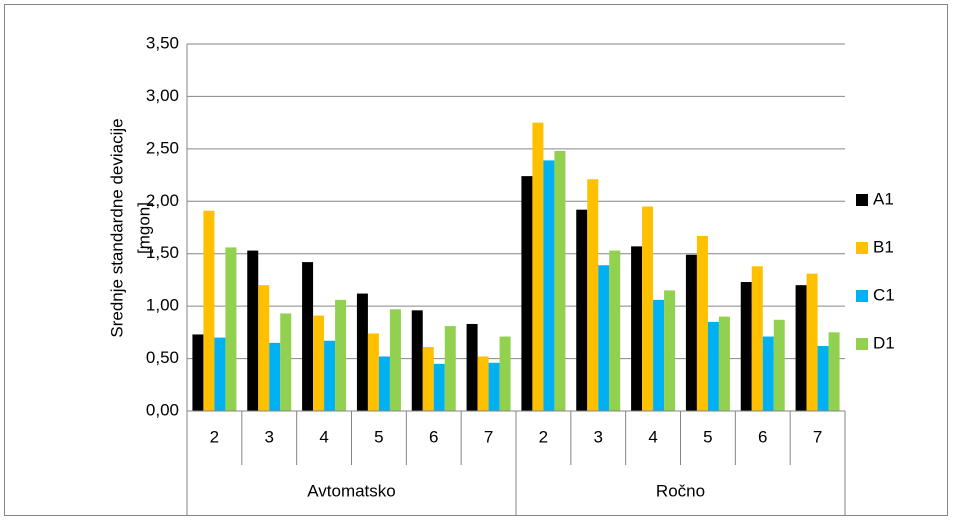 The image size is (953, 521). What do you see at coordinates (162, 252) in the screenshot?
I see `y-tick-label: 1,50` at bounding box center [162, 252].